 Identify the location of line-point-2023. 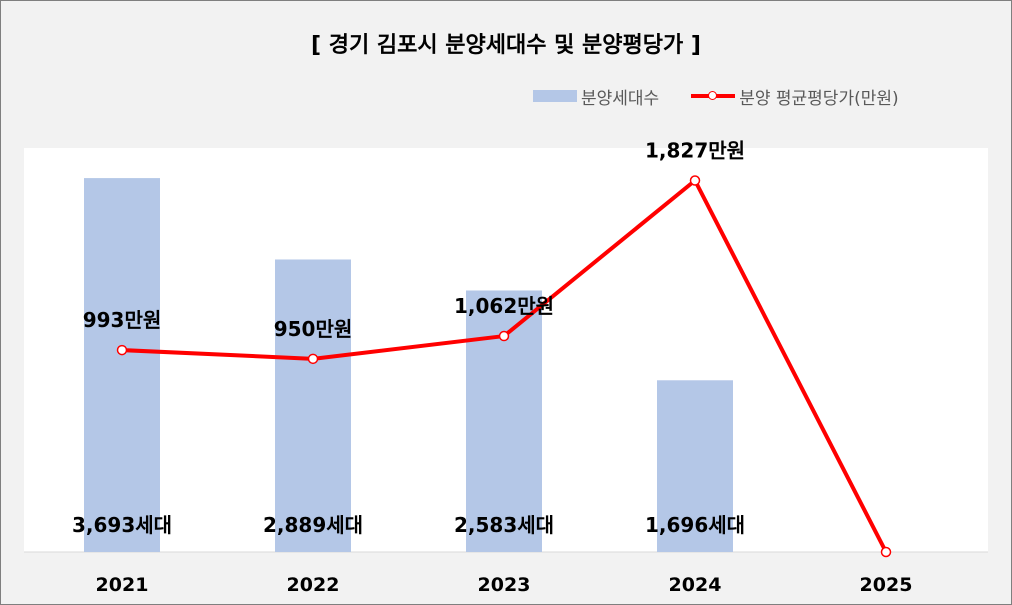
(504, 336).